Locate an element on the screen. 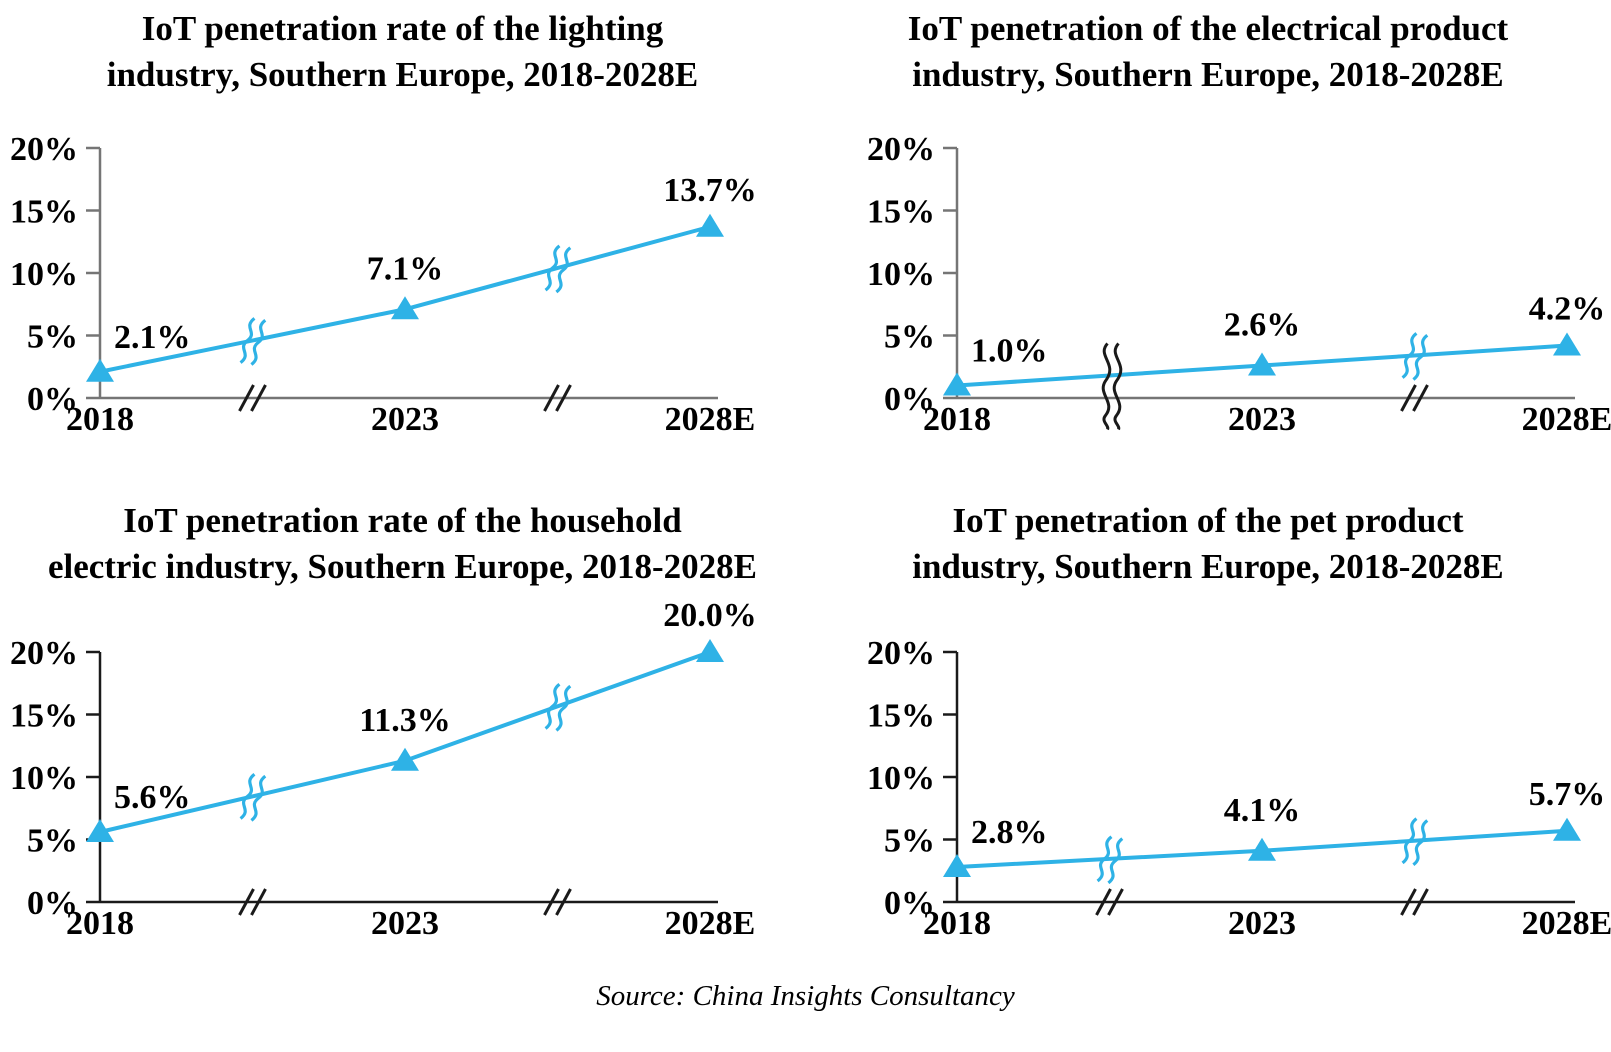  line-chart-lighting: 0% 5% 10% 15% 20% 2018 2023 2028E 2.1% 7.1% 13.7% is located at coordinates (383, 284).